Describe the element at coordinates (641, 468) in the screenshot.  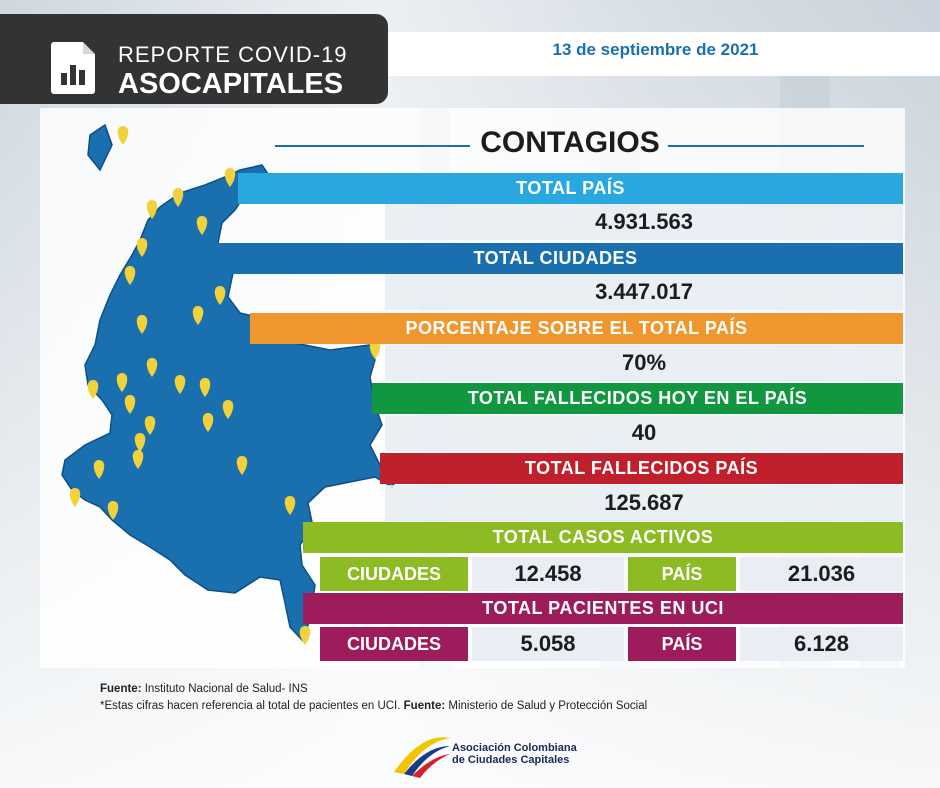
I see `band-fallecidos-pais: TOTAL FALLECIDOS PAÍS` at that location.